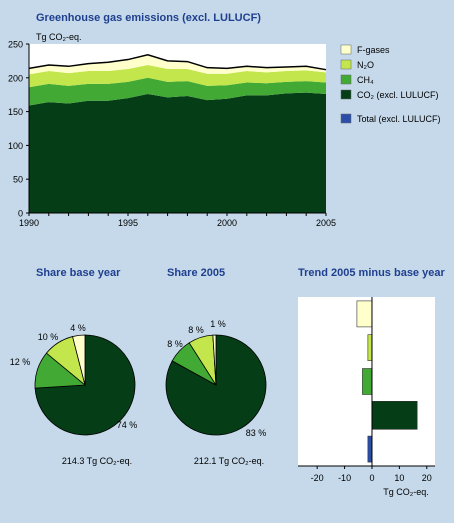 Image resolution: width=454 pixels, height=523 pixels. What do you see at coordinates (371, 478) in the screenshot?
I see `trend-x-tick-label: 0` at bounding box center [371, 478].